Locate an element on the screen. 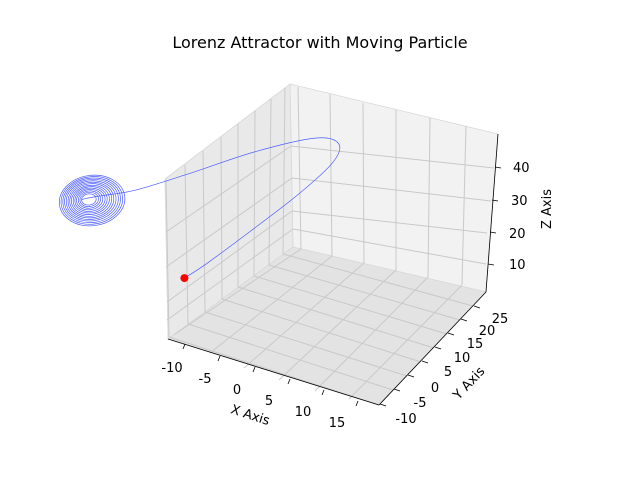 This screenshot has width=640, height=480. z-axis-label: Z Axis is located at coordinates (547, 209).